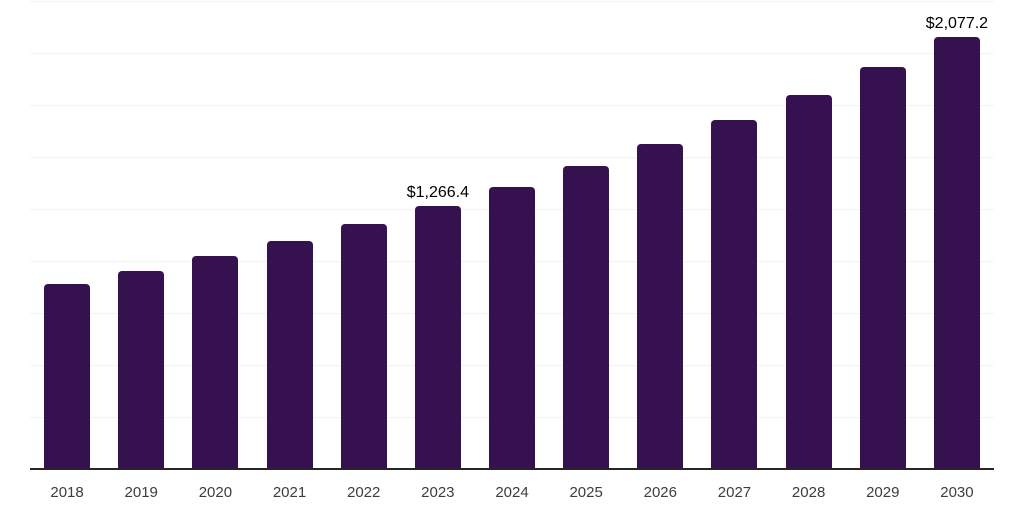 The width and height of the screenshot is (1024, 512). What do you see at coordinates (808, 281) in the screenshot?
I see `bar-2028` at bounding box center [808, 281].